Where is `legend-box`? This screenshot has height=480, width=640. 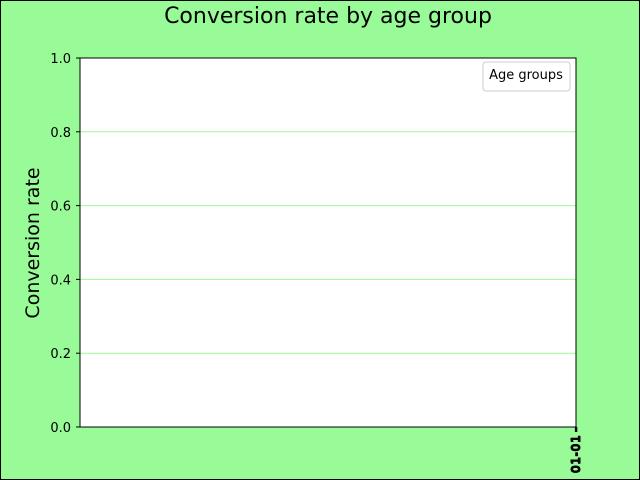
legend-box is located at coordinates (526, 76).